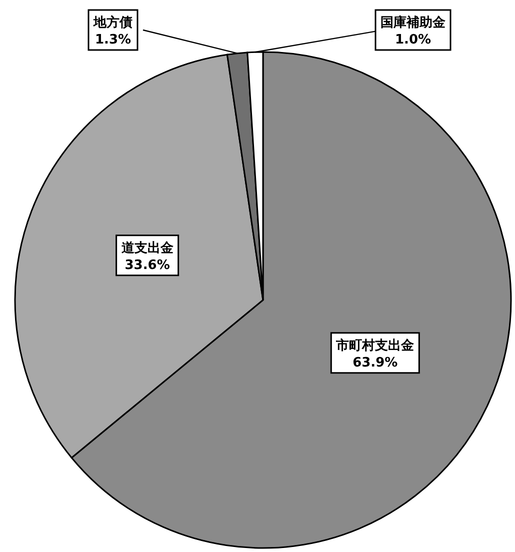 The image size is (515, 552). Describe the element at coordinates (147, 265) in the screenshot. I see `data-label: 33.6%` at that location.